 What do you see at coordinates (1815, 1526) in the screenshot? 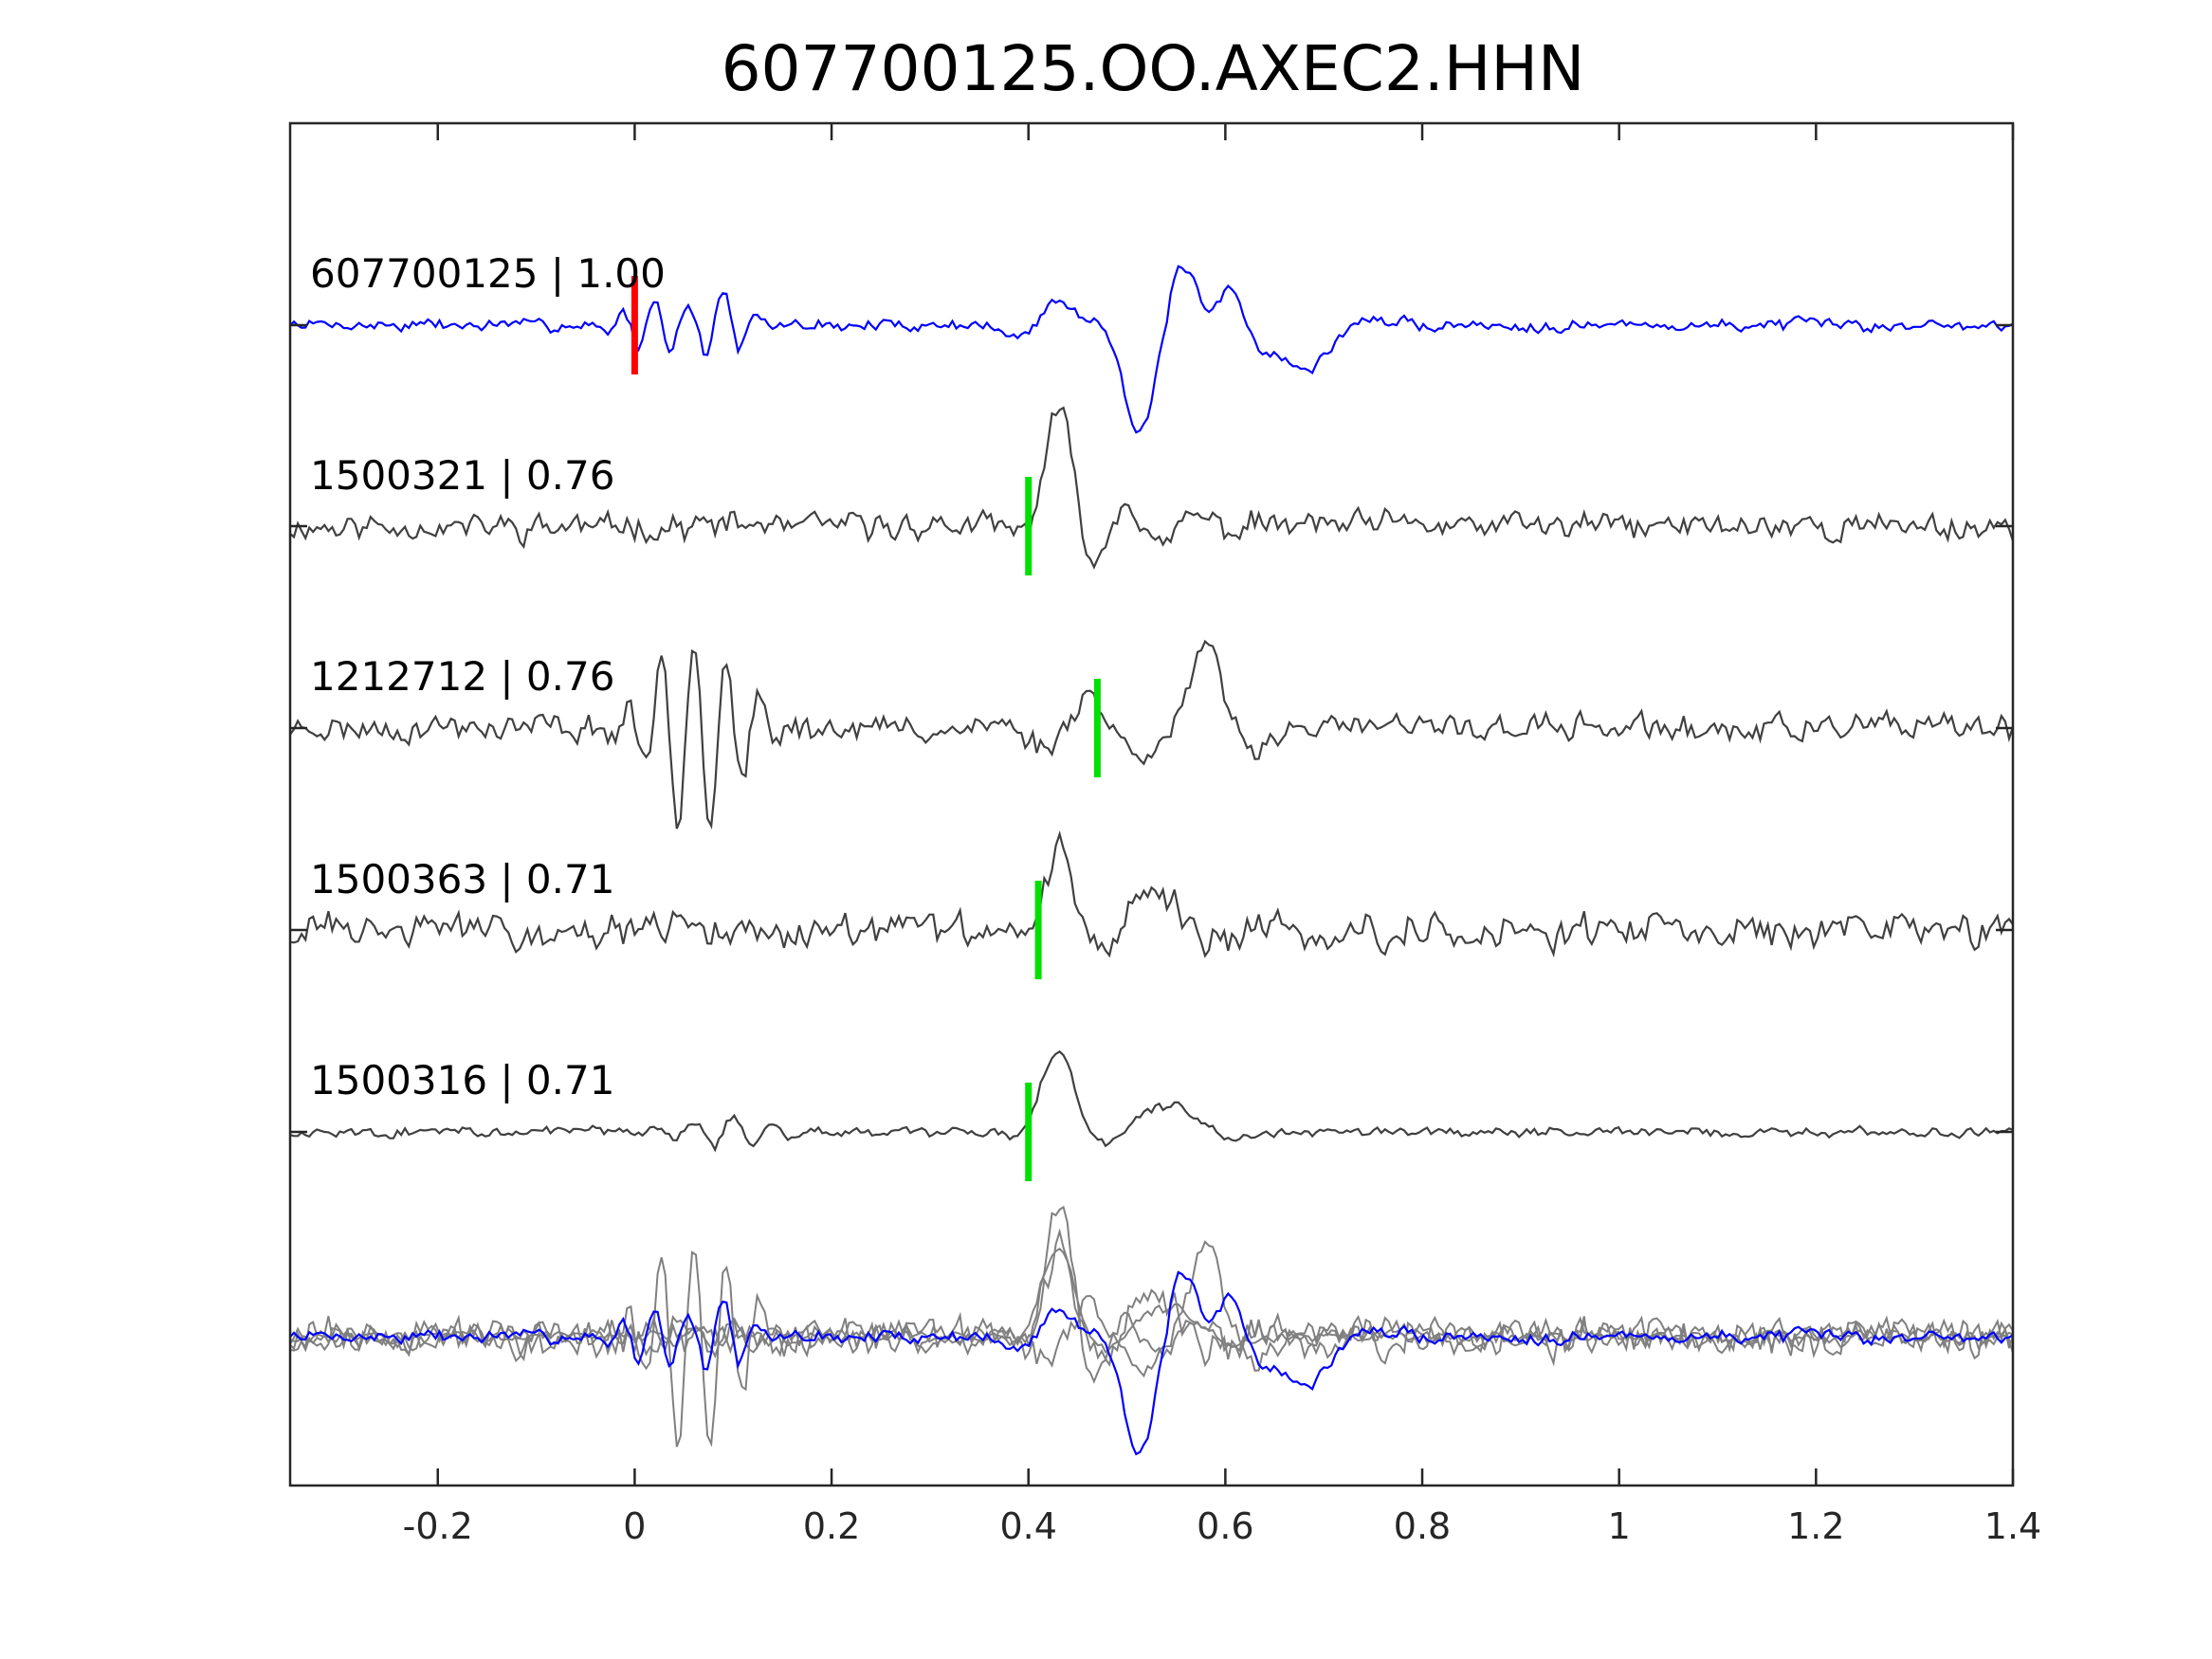
I see `x-tick-label-7: 1.2` at bounding box center [1815, 1526].